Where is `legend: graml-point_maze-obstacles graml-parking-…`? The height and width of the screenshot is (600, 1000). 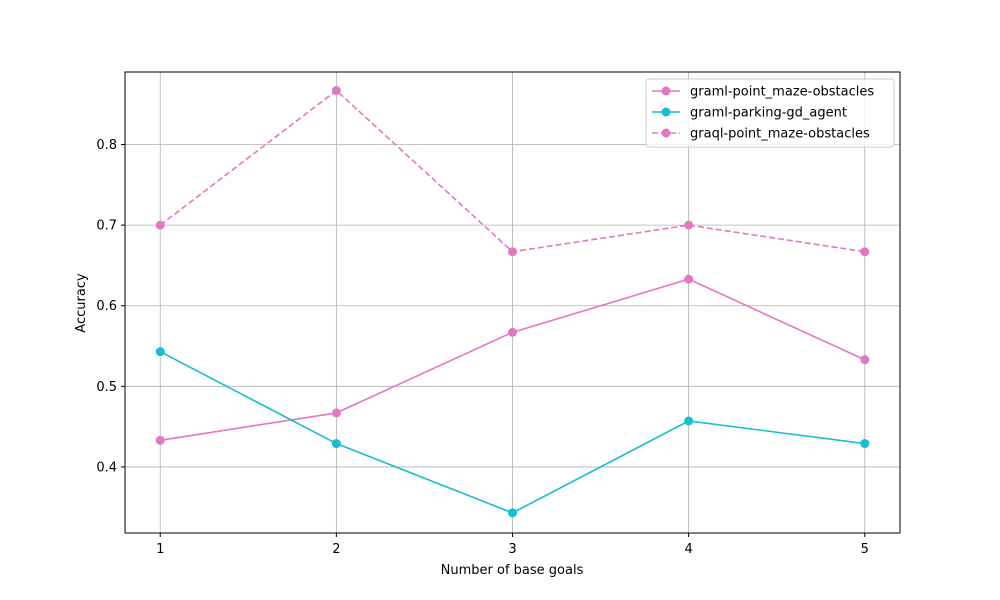
legend: graml-point_maze-obstacles graml-parking-… is located at coordinates (770, 113).